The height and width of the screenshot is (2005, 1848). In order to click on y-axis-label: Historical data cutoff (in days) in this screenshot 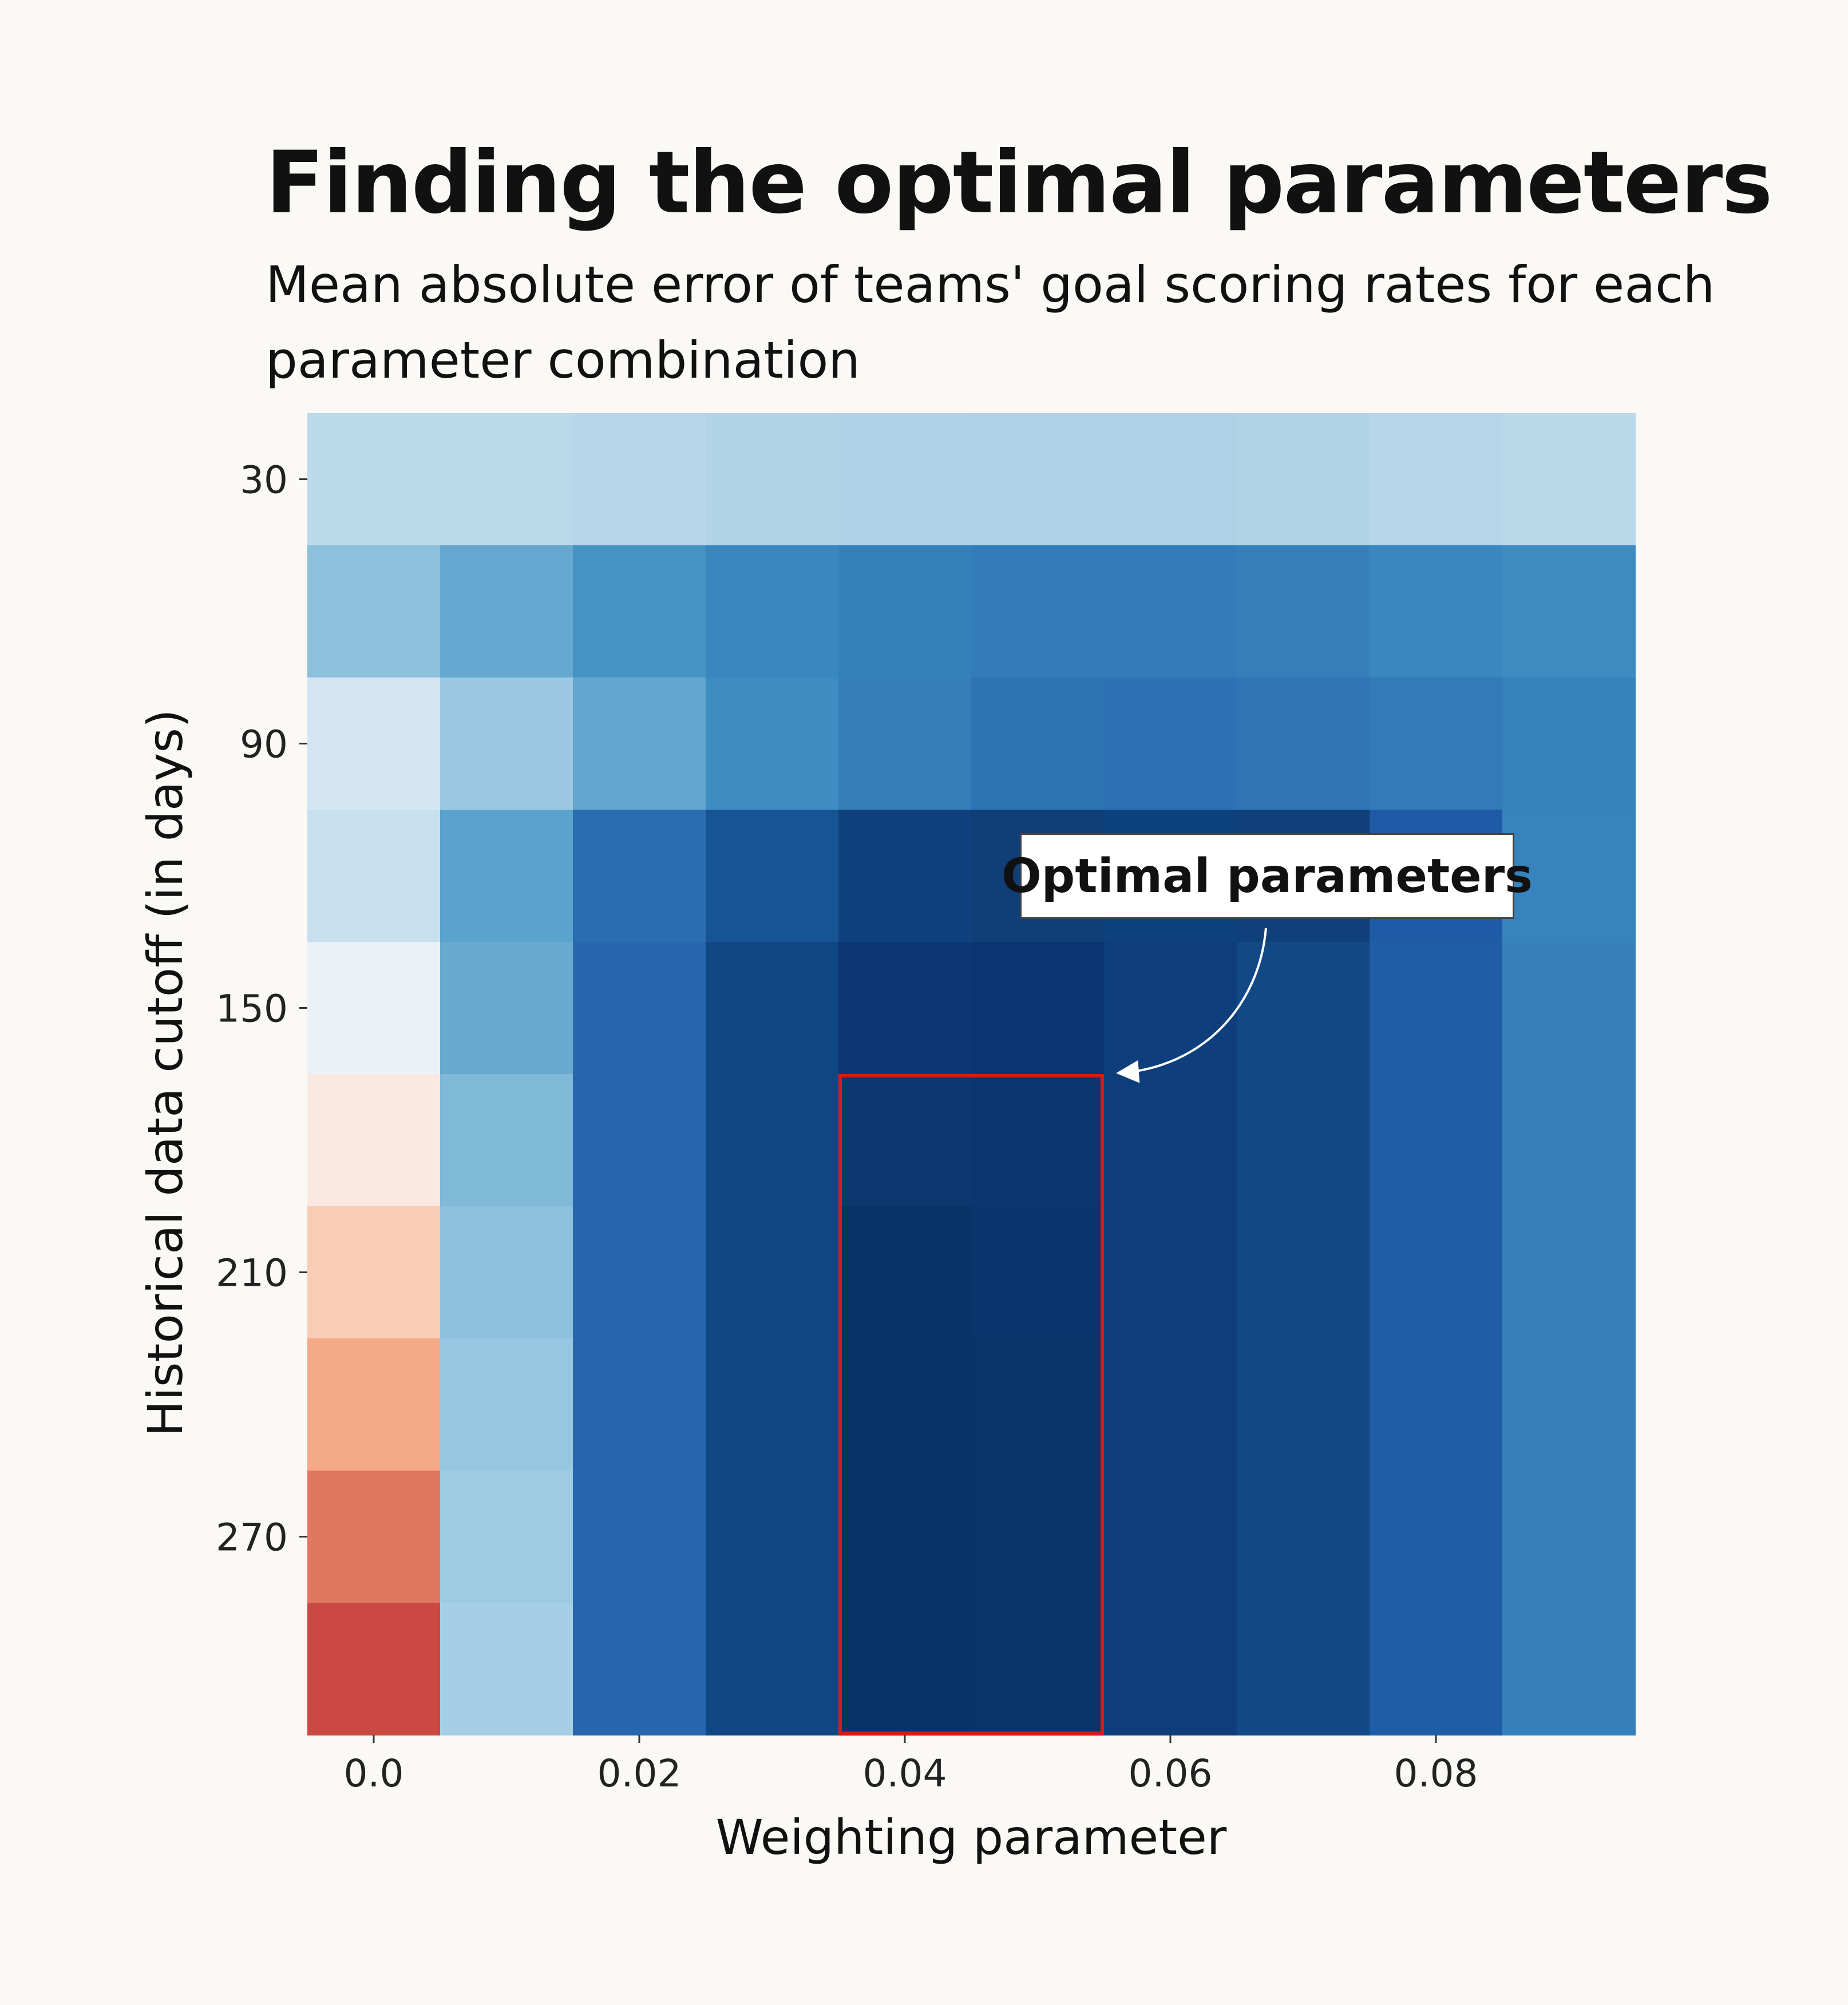, I will do `click(165, 1072)`.